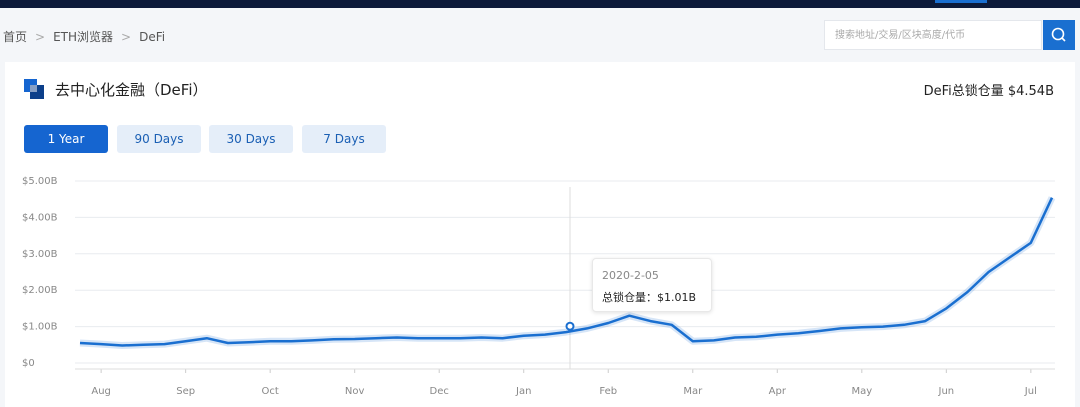 Image resolution: width=1080 pixels, height=407 pixels. I want to click on y-tick-label: $0, so click(28, 363).